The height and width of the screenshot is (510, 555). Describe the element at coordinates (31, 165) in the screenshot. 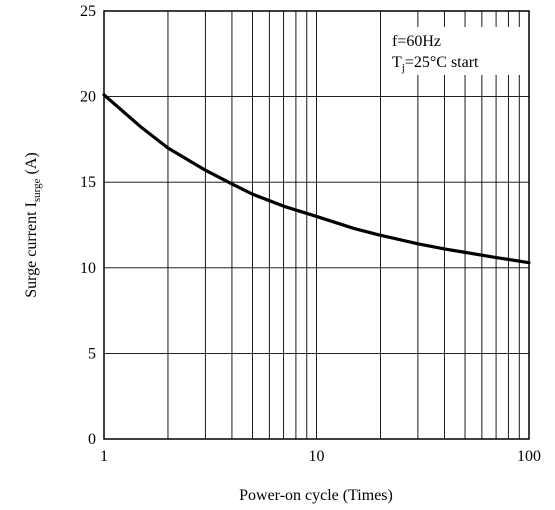

I see `y-axis-label-unit: (A)` at that location.